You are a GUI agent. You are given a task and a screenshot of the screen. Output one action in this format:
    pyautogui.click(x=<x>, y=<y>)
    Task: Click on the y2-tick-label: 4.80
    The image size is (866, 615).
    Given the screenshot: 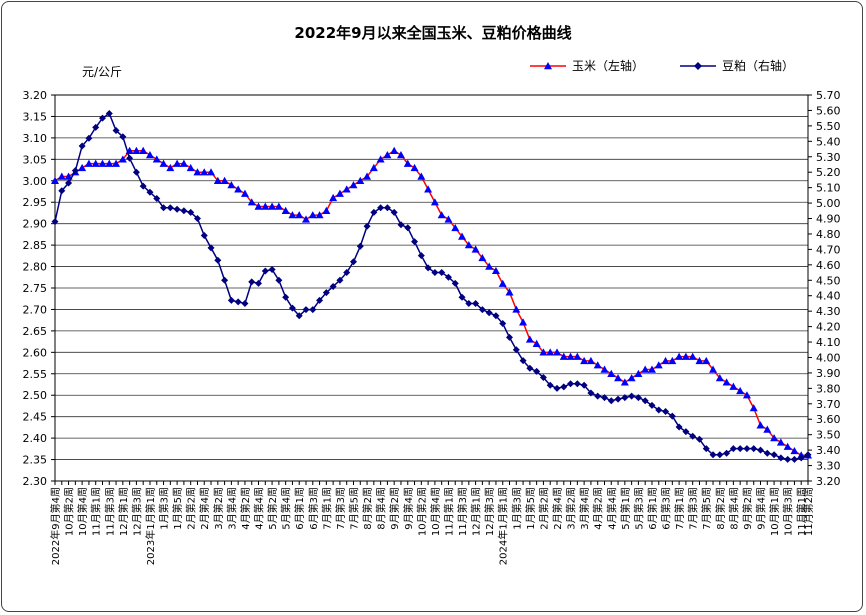 What is the action you would take?
    pyautogui.click(x=828, y=234)
    